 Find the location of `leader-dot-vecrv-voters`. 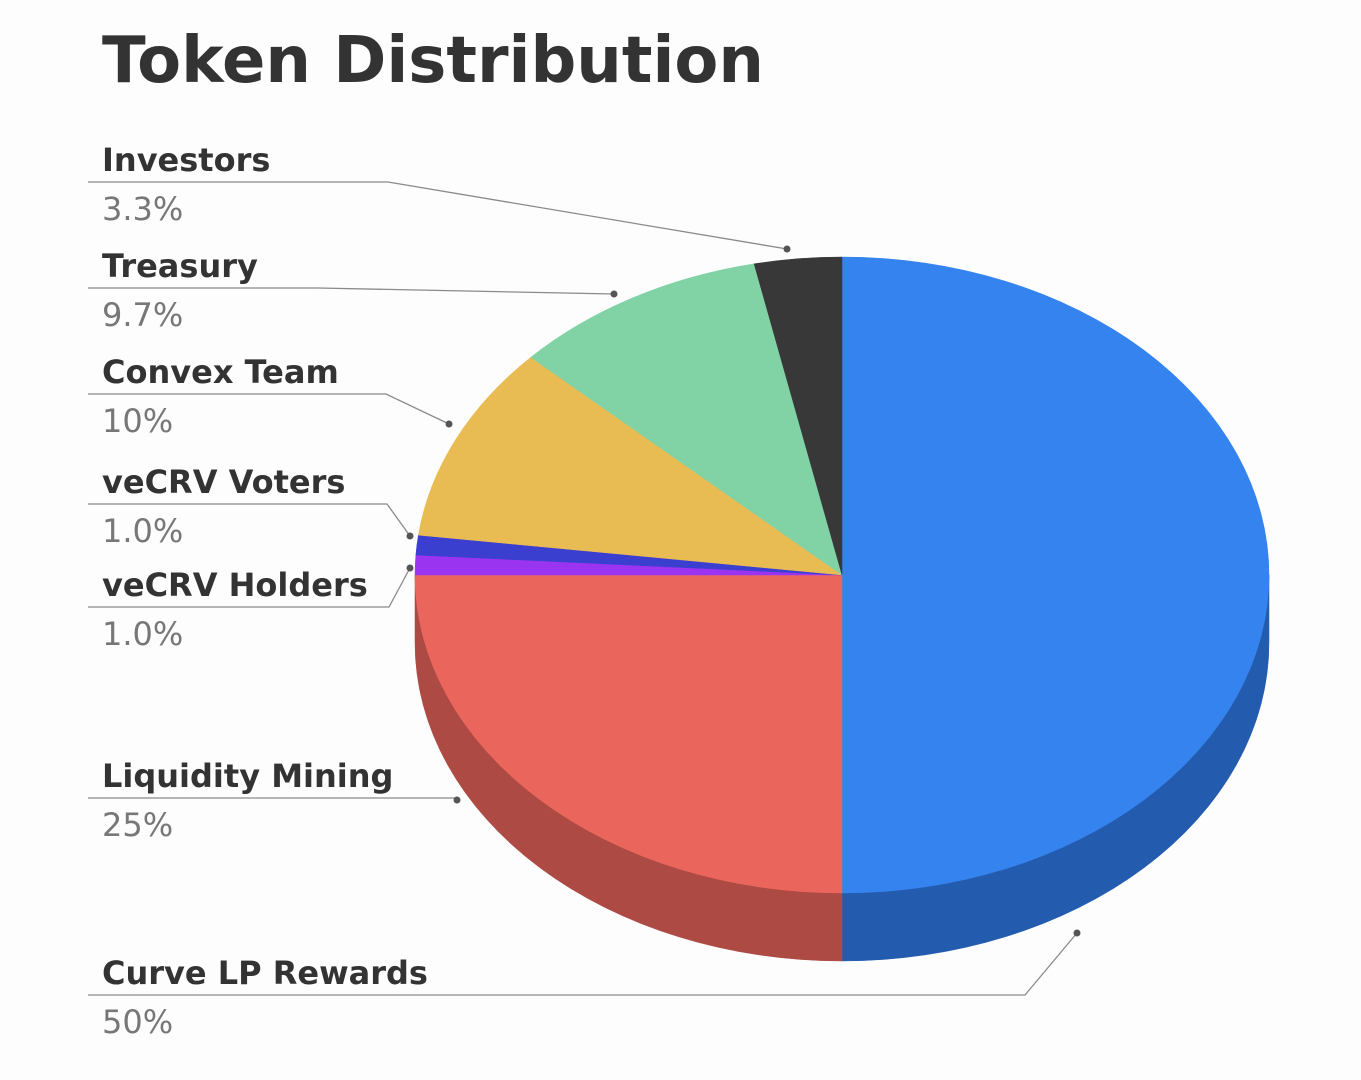

leader-dot-vecrv-voters is located at coordinates (410, 536).